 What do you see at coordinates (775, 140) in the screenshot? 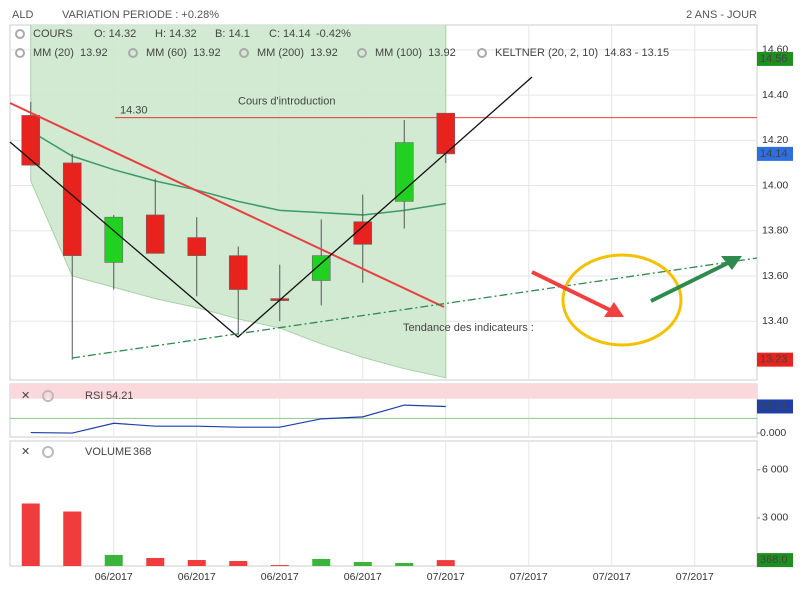
I see `y-tick-label: 14.20` at bounding box center [775, 140].